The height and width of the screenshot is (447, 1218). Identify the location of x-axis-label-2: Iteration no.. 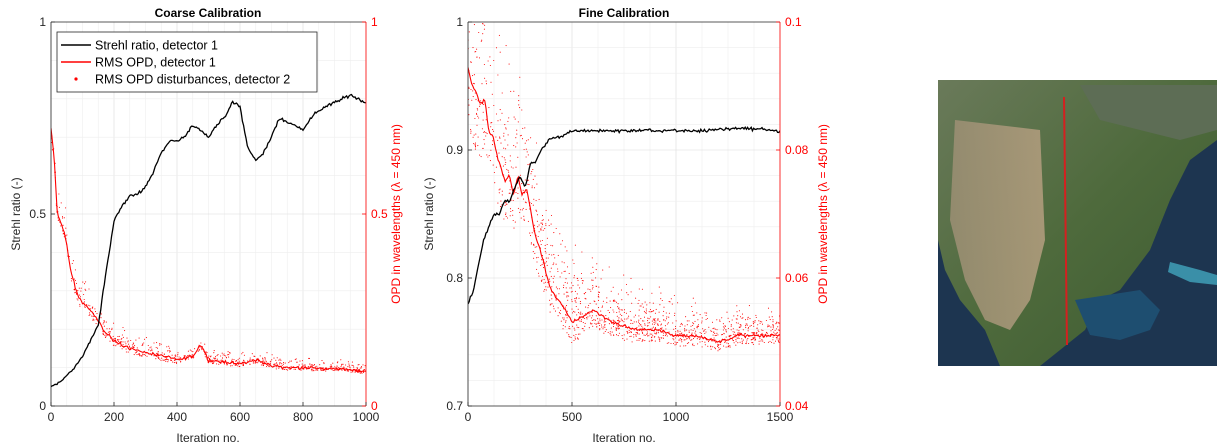
(623, 438).